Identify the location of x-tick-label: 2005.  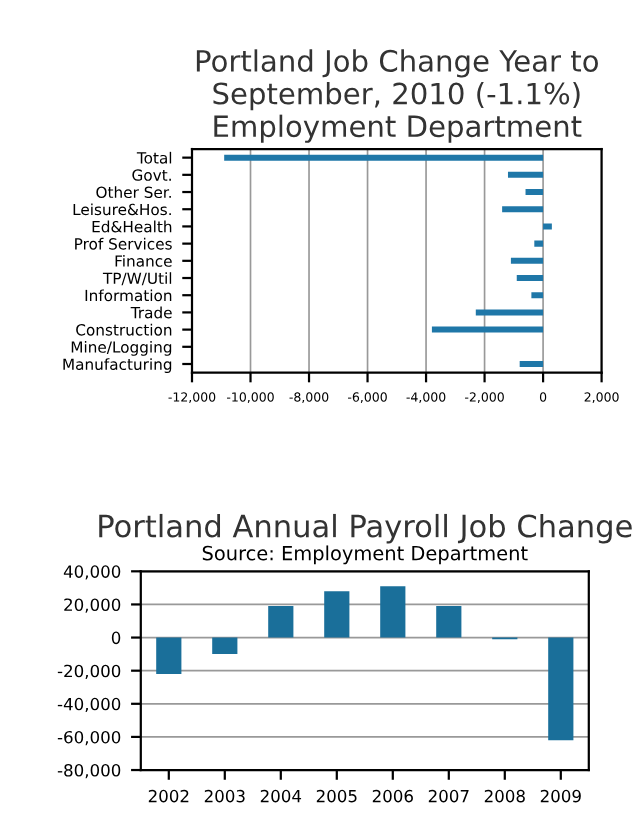
(336, 796).